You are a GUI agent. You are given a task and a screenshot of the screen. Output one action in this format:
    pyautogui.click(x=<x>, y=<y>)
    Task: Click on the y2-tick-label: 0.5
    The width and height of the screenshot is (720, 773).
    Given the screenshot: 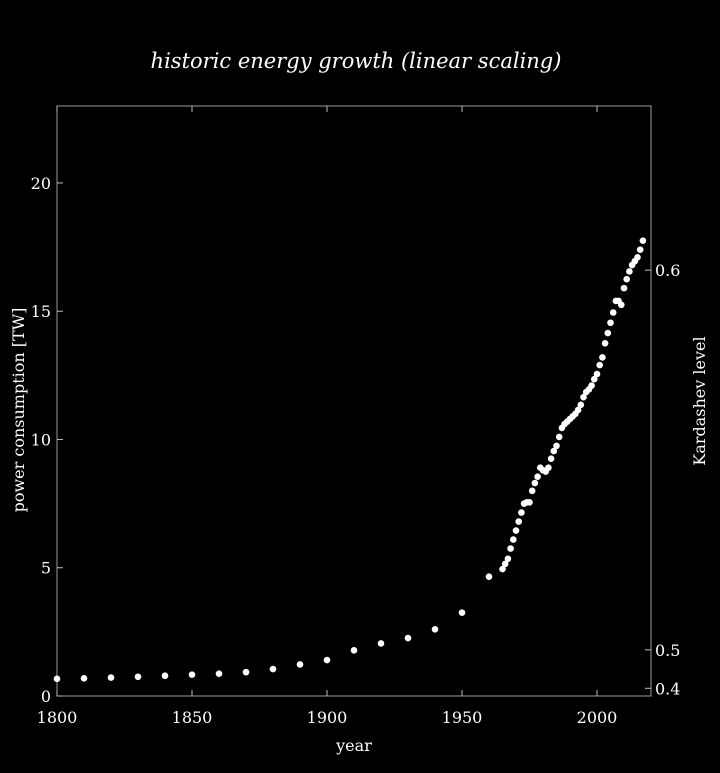 What is the action you would take?
    pyautogui.click(x=667, y=650)
    